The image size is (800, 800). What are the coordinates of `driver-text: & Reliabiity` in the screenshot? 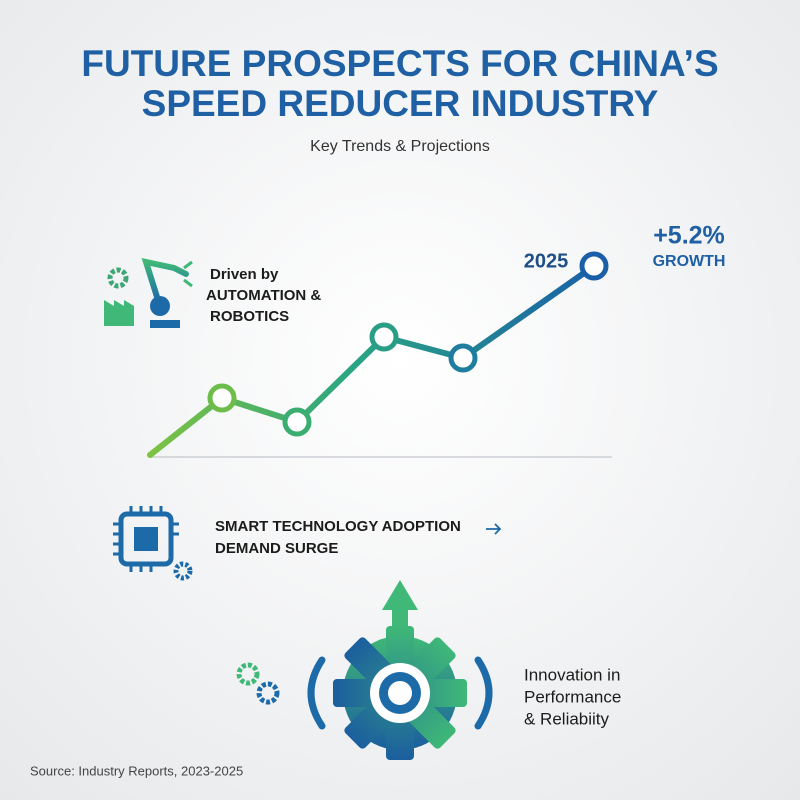 It's located at (567, 718).